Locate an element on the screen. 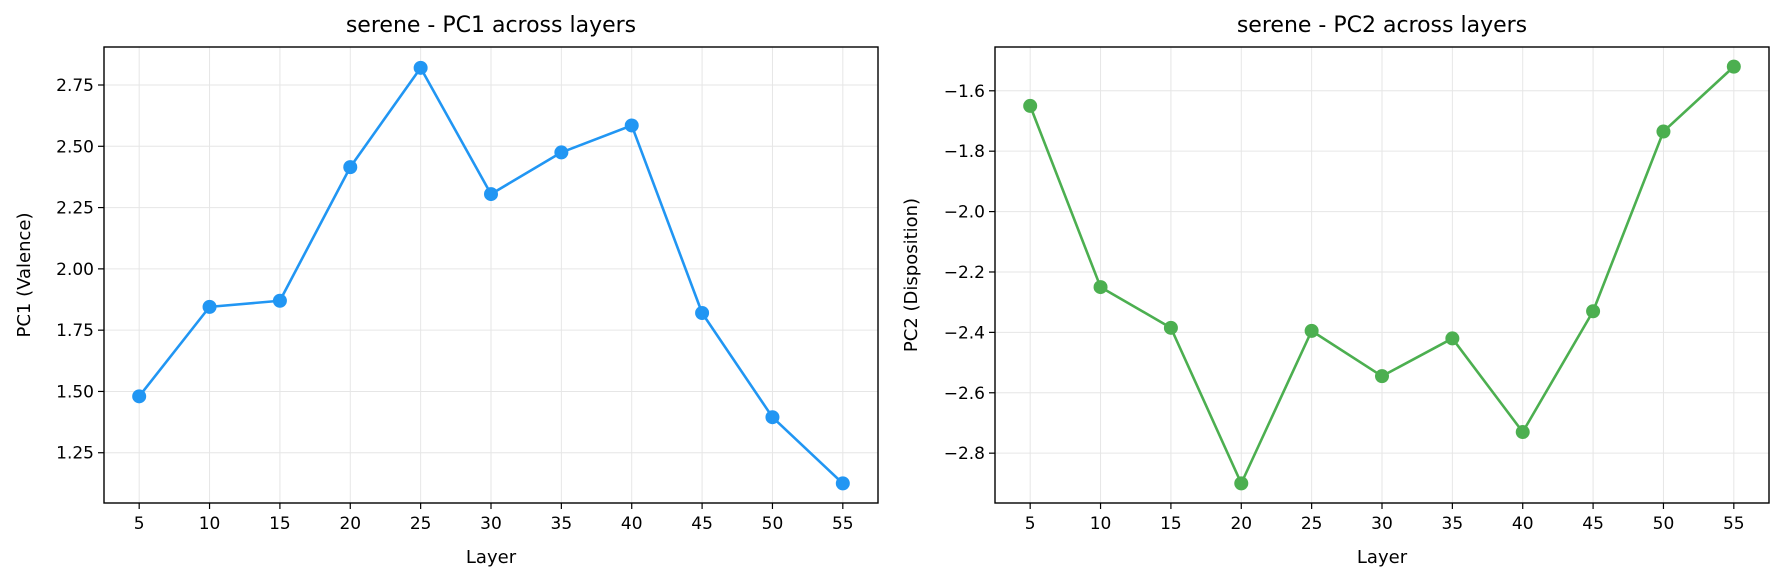 Image resolution: width=1784 pixels, height=581 pixels. y-tick-label: 2.75 is located at coordinates (75, 86).